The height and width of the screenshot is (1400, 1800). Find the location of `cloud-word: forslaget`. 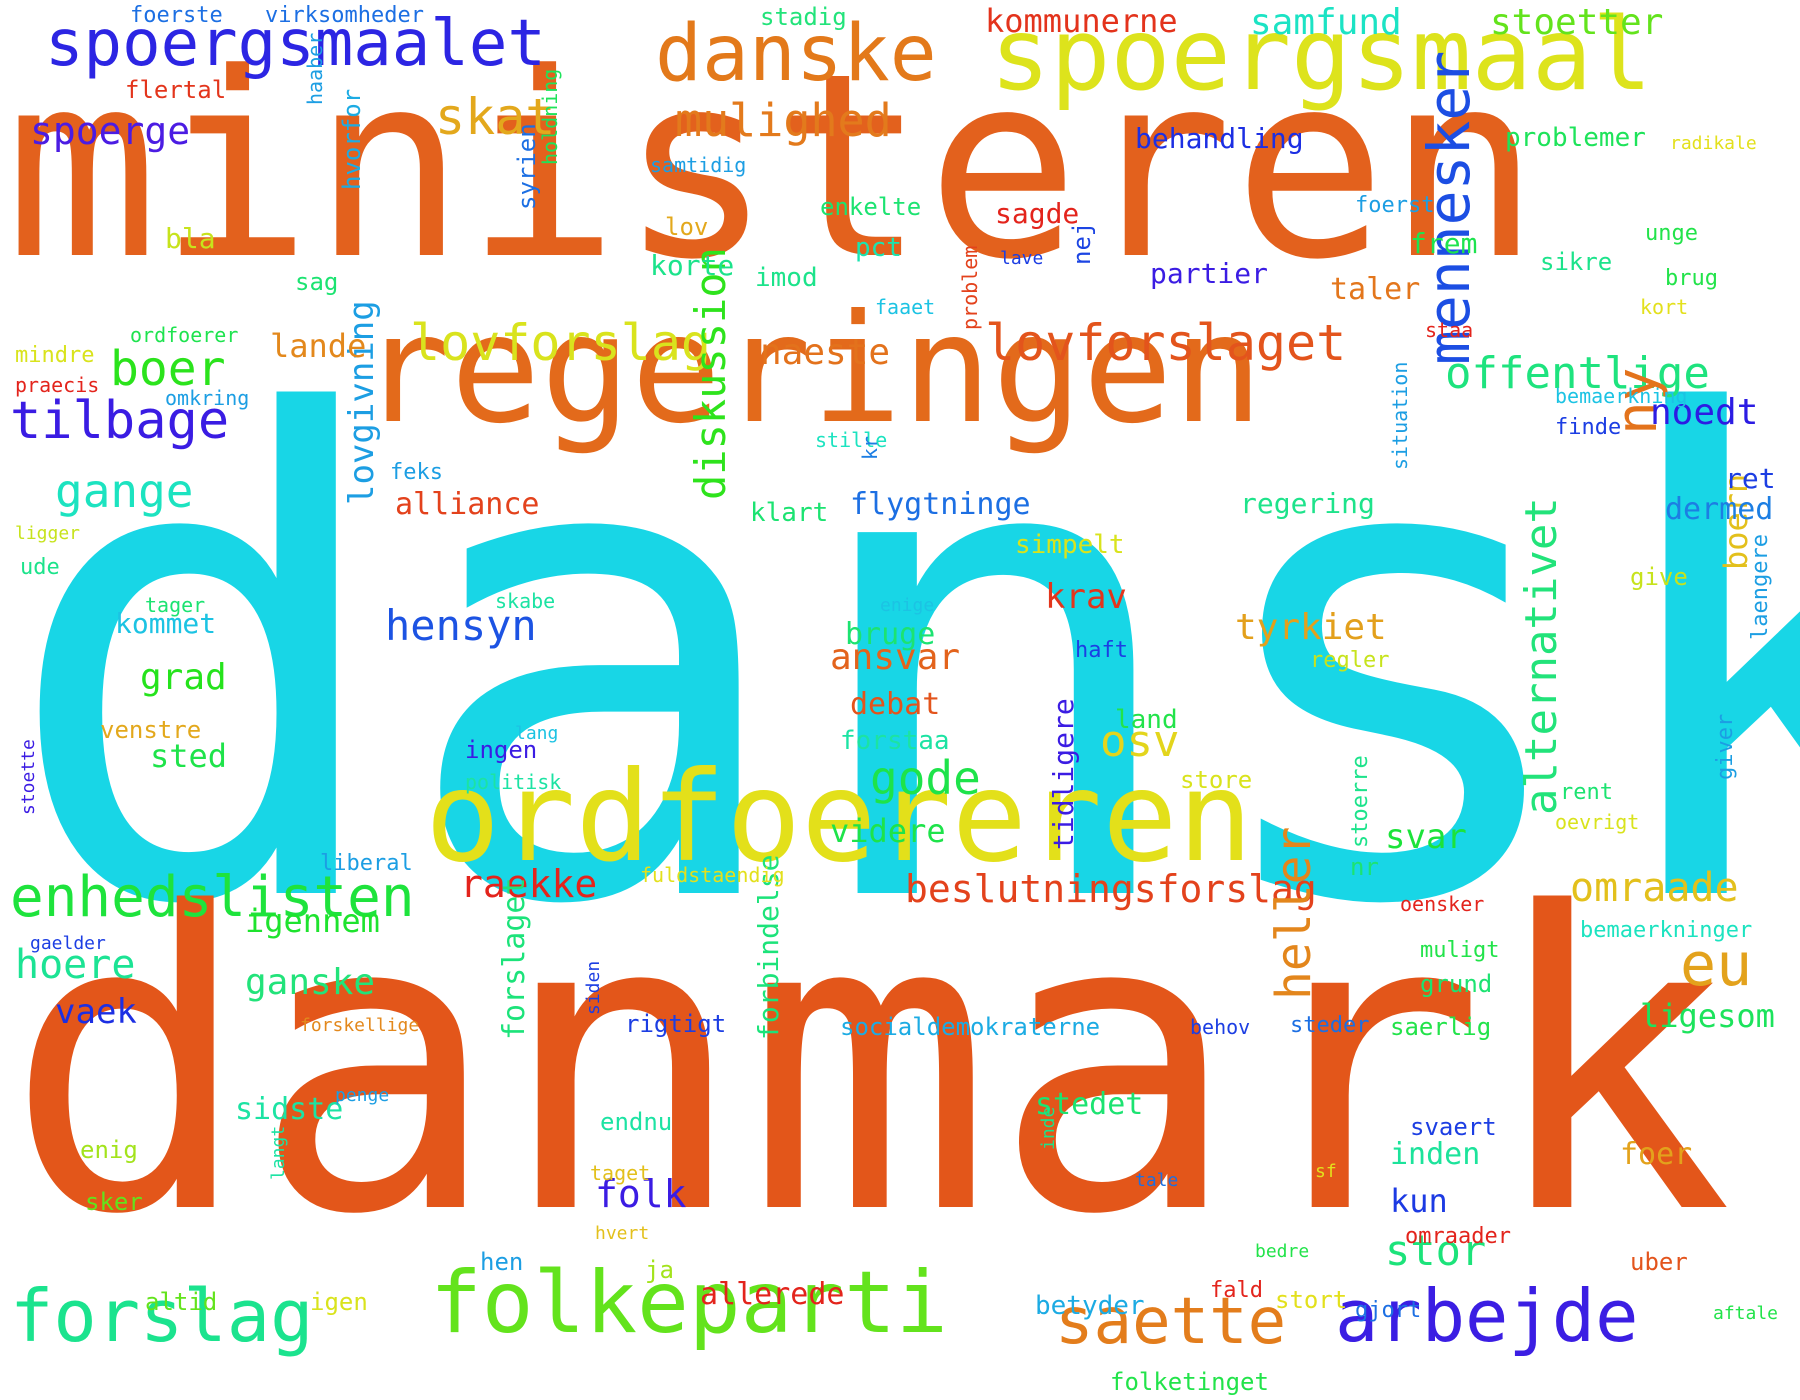

cloud-word: forslaget is located at coordinates (514, 958).